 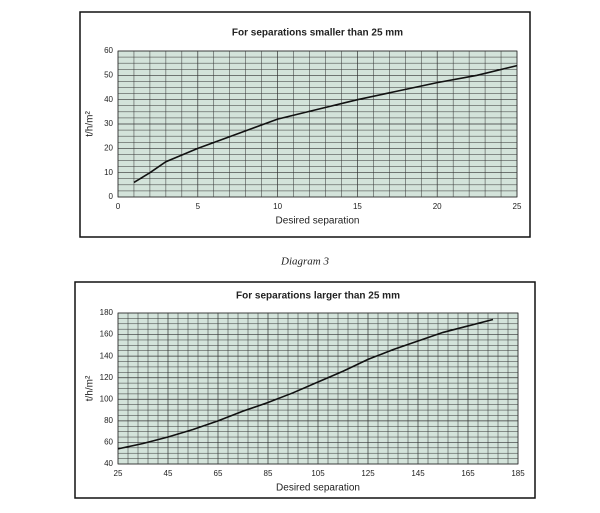 What do you see at coordinates (118, 206) in the screenshot?
I see `x-tick-label: 0` at bounding box center [118, 206].